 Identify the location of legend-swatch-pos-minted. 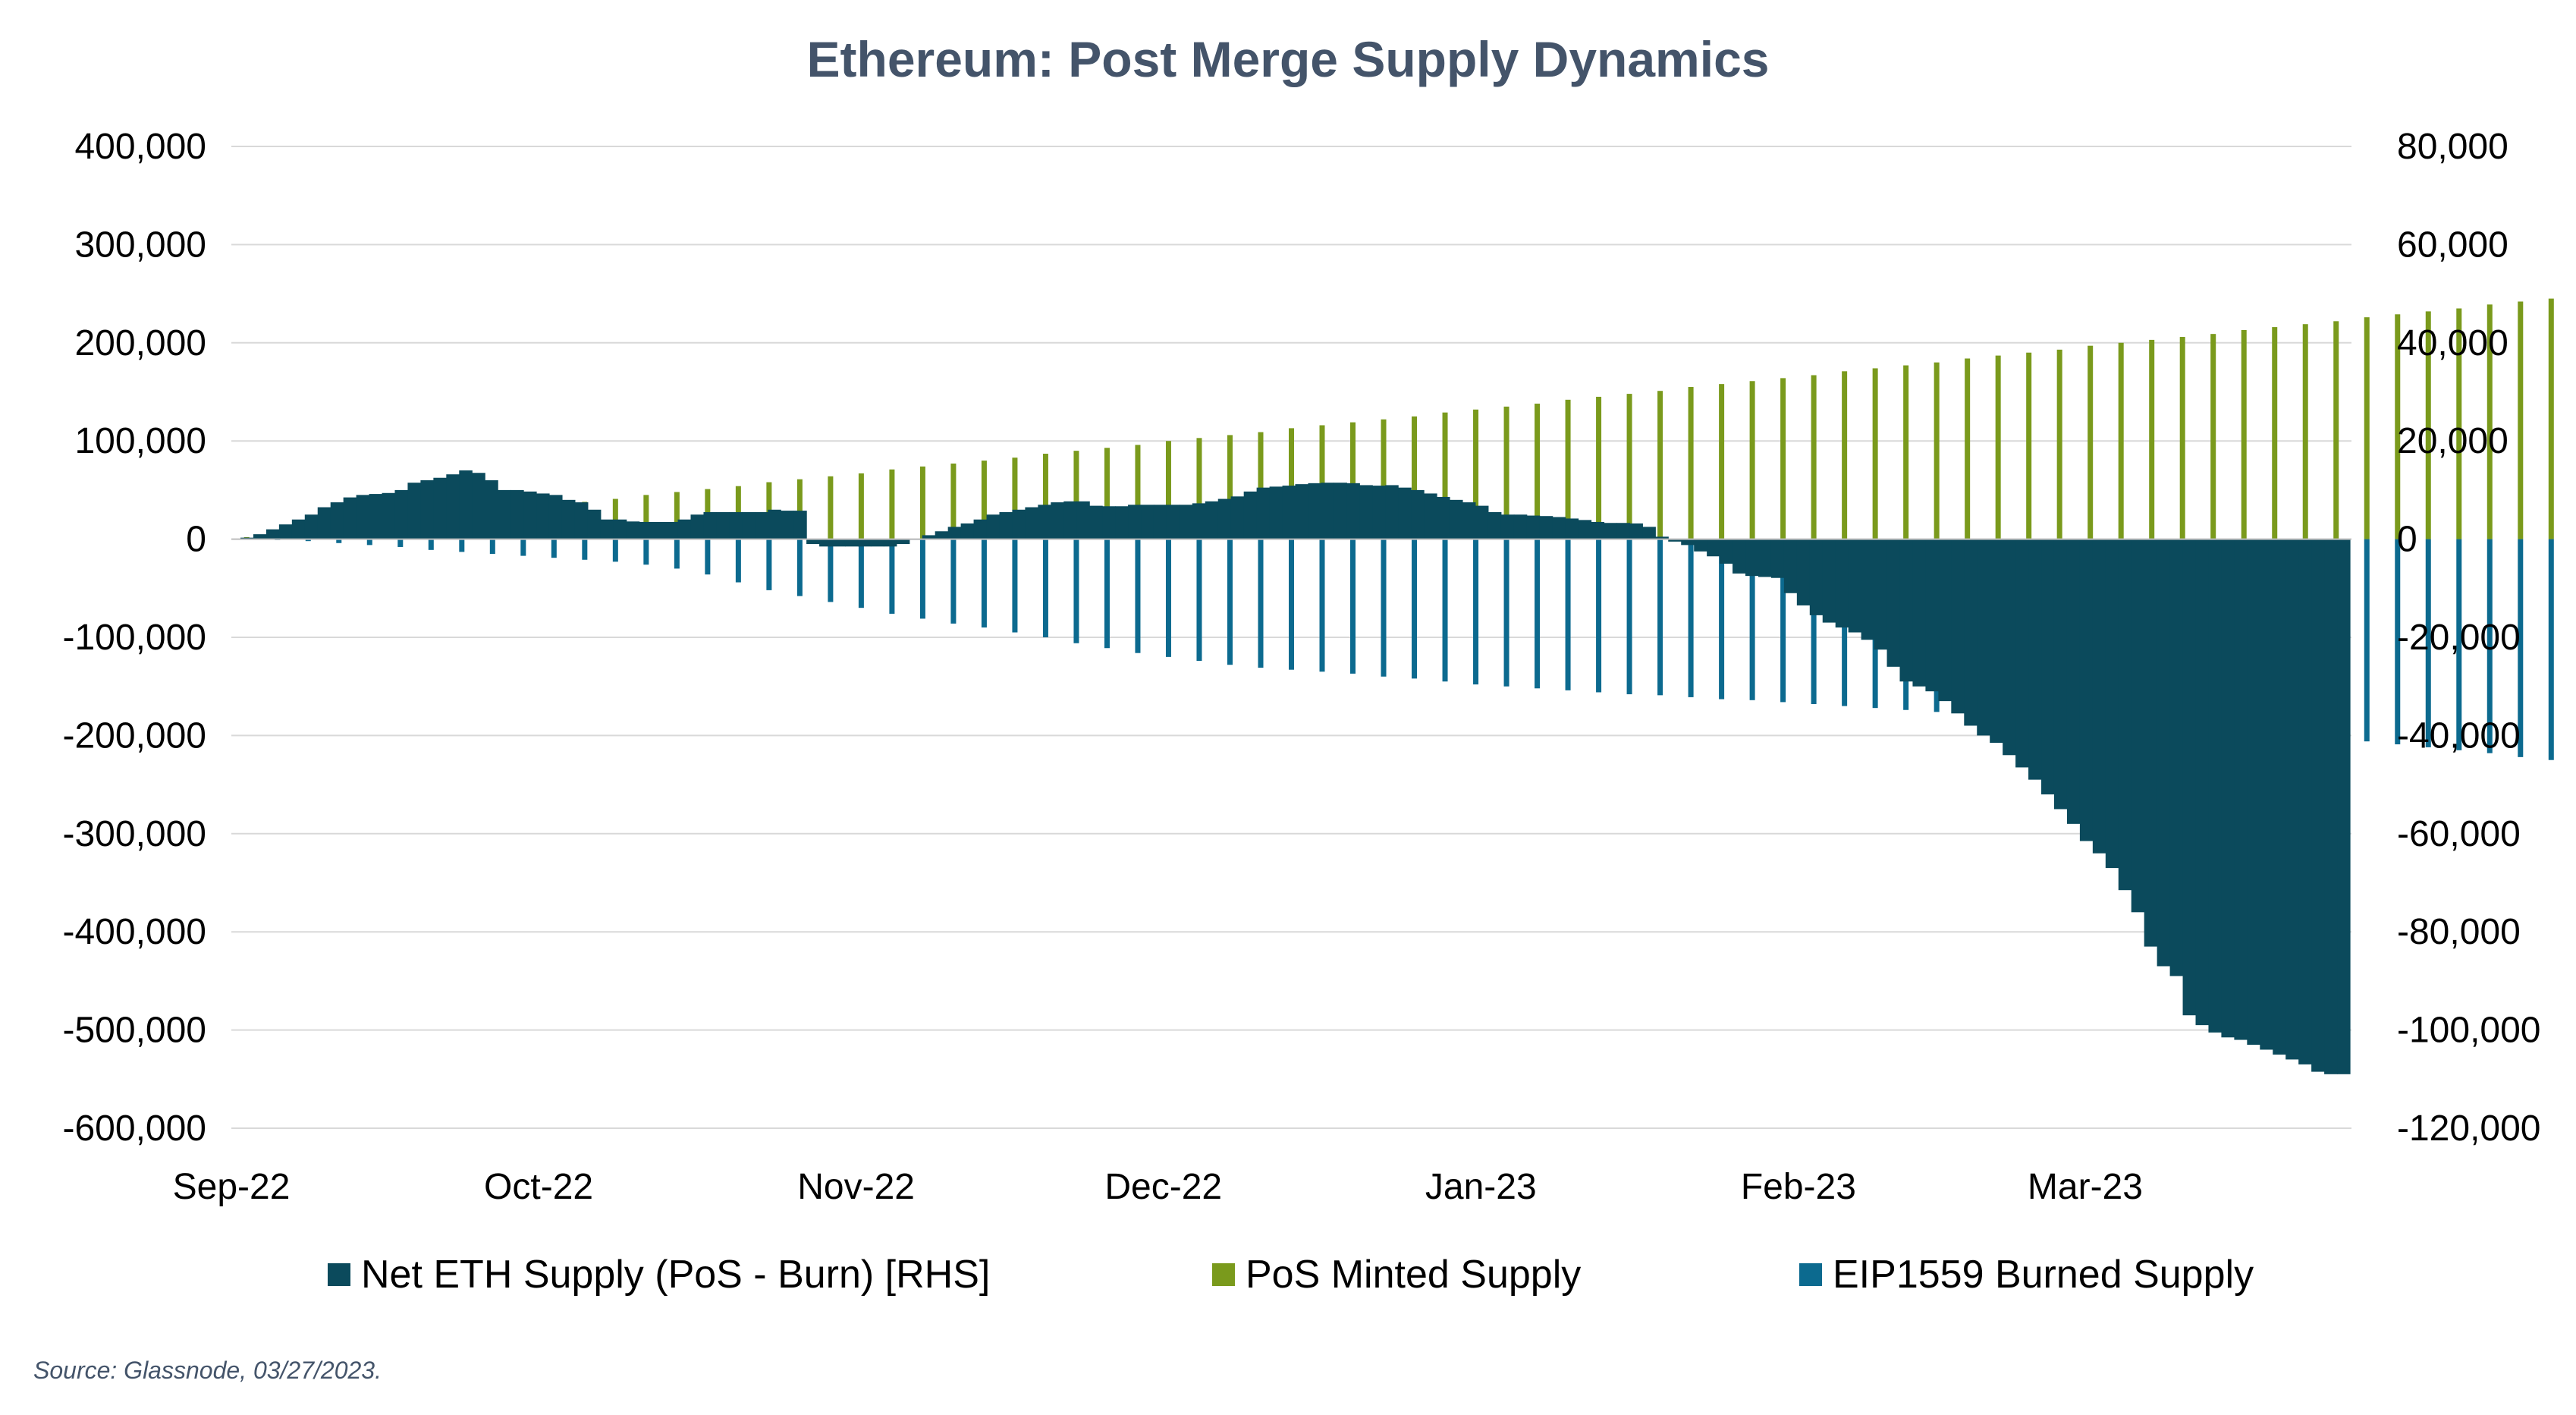
(1223, 1274).